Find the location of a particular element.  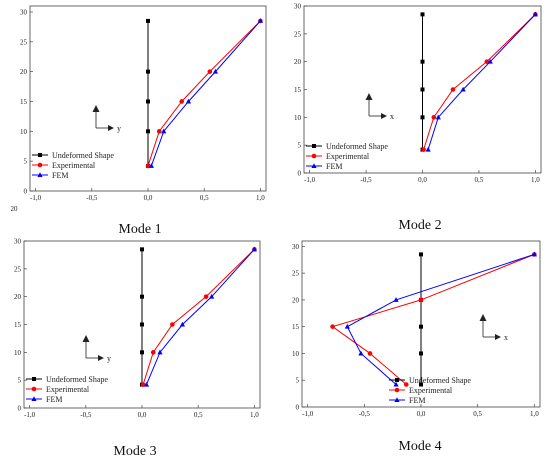

direction-label: y is located at coordinates (119, 128).